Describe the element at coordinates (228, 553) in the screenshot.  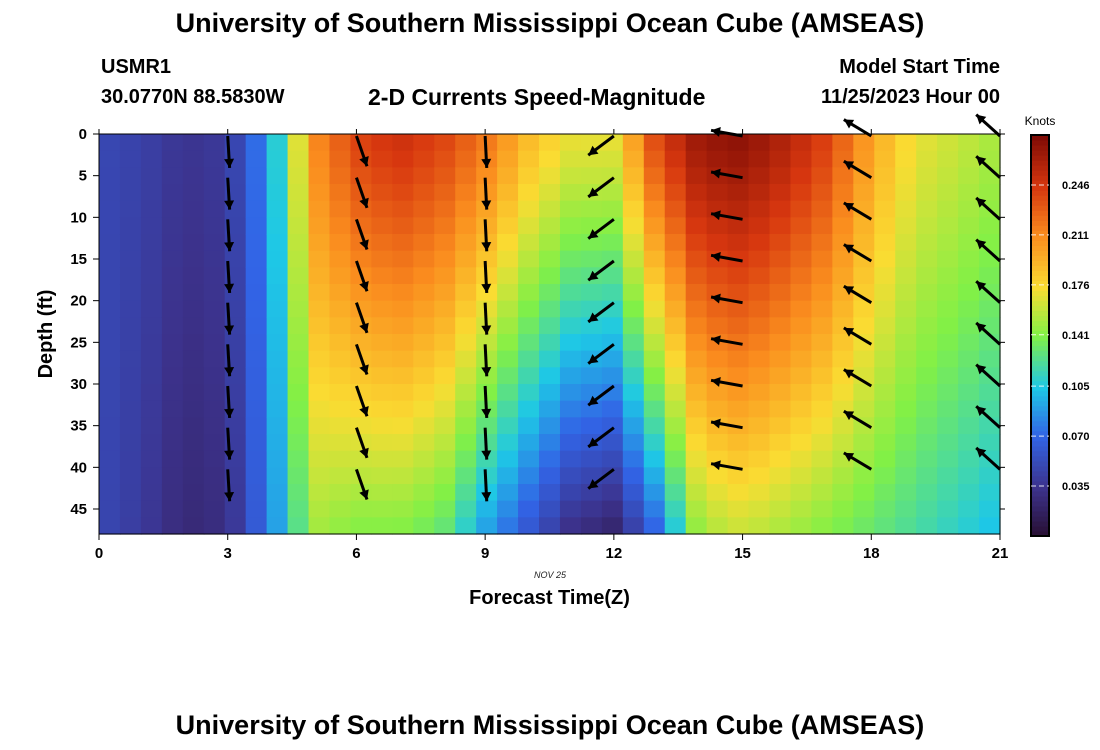
I see `x-tick-label: 3` at that location.